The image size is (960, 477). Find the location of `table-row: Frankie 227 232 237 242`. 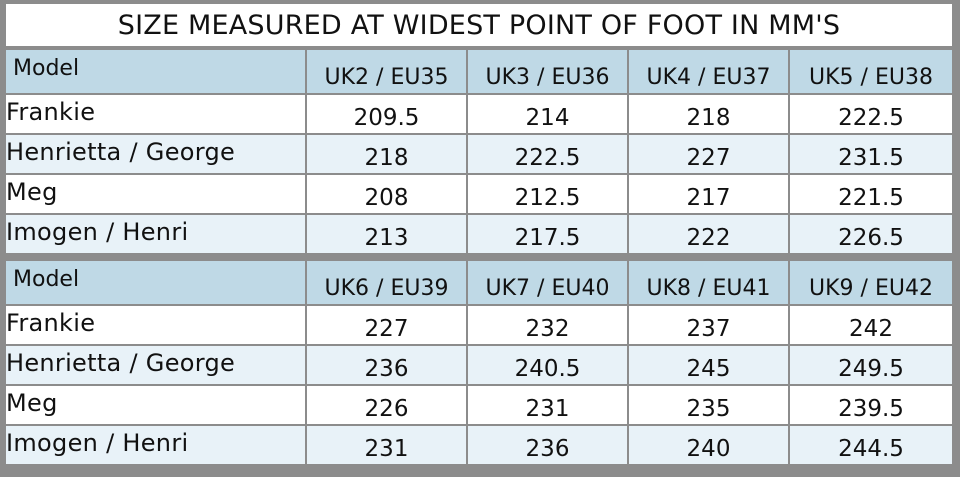

table-row: Frankie 227 232 237 242 is located at coordinates (479, 326).